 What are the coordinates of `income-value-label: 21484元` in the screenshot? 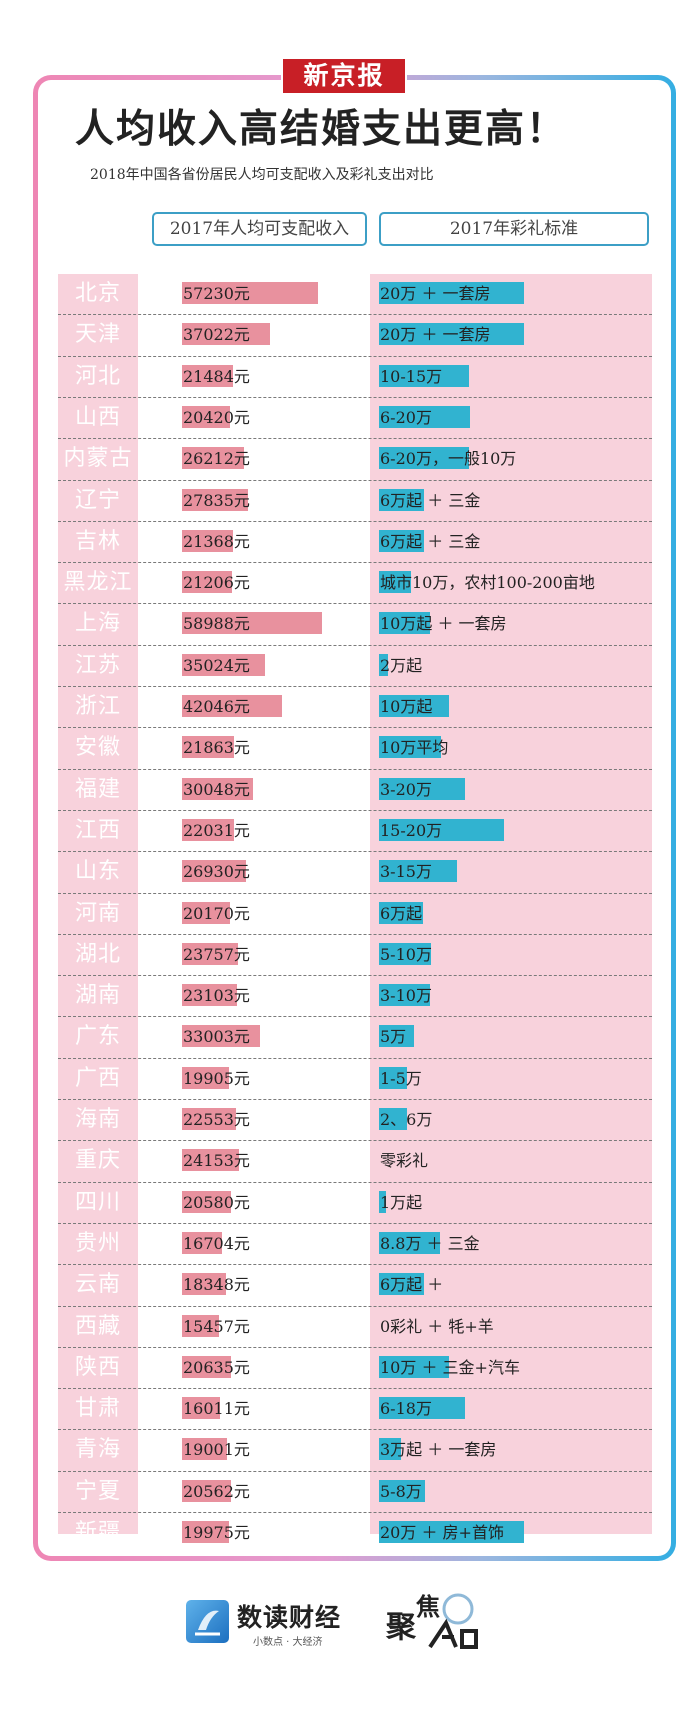 It's located at (216, 376).